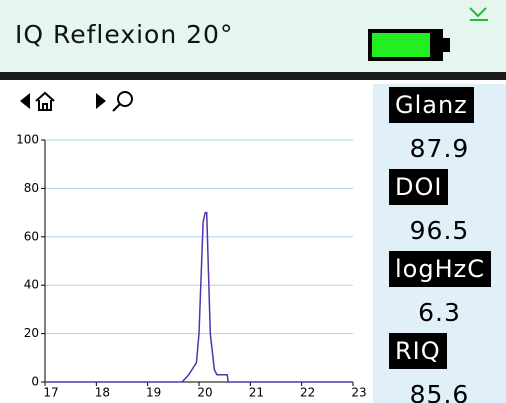  I want to click on next-arrow, so click(101, 101).